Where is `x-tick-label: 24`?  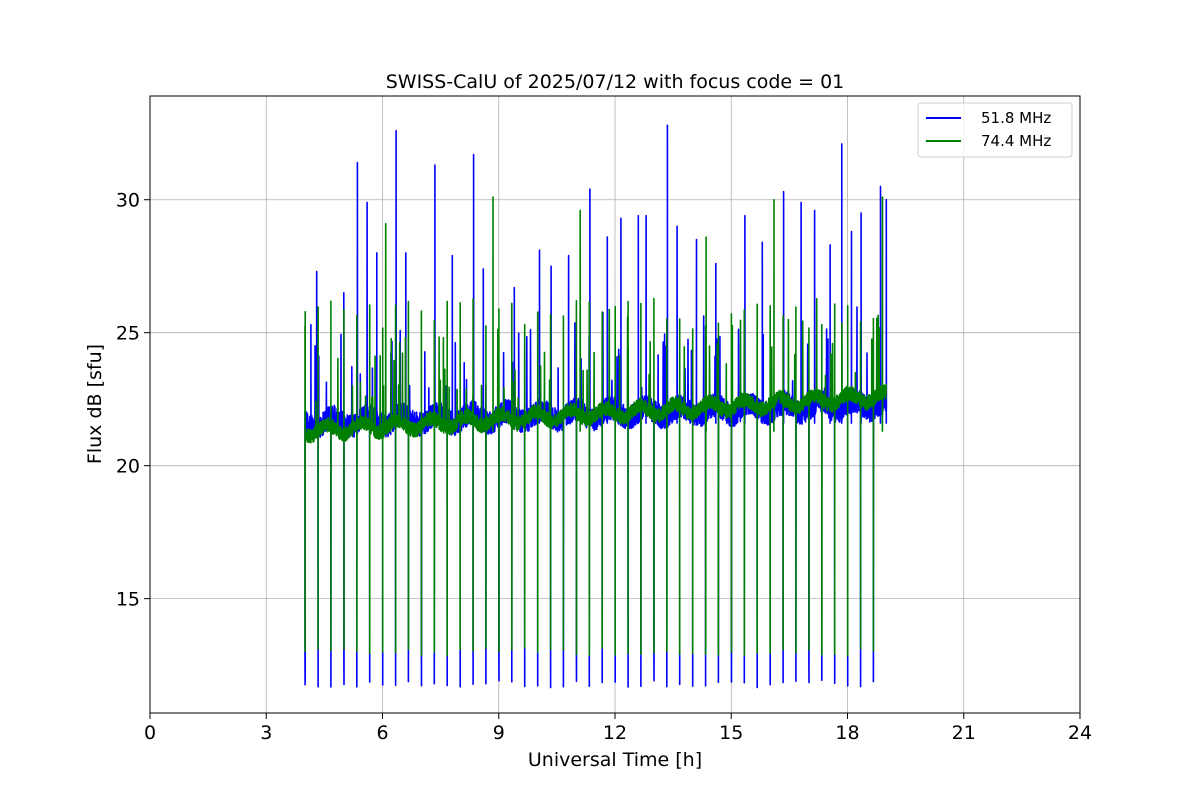 x-tick-label: 24 is located at coordinates (1080, 733).